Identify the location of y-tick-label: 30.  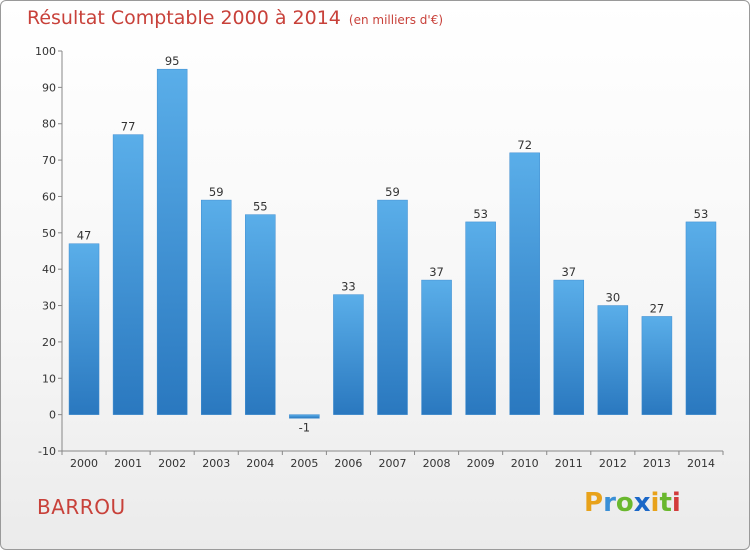
(49, 306).